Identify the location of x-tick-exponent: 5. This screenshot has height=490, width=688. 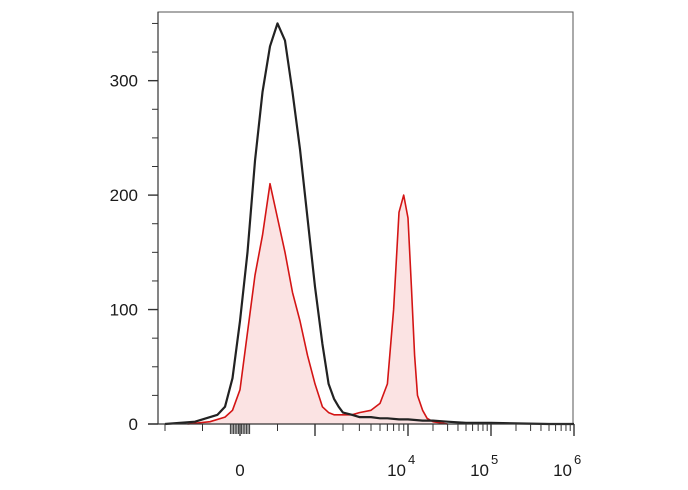
(494, 459).